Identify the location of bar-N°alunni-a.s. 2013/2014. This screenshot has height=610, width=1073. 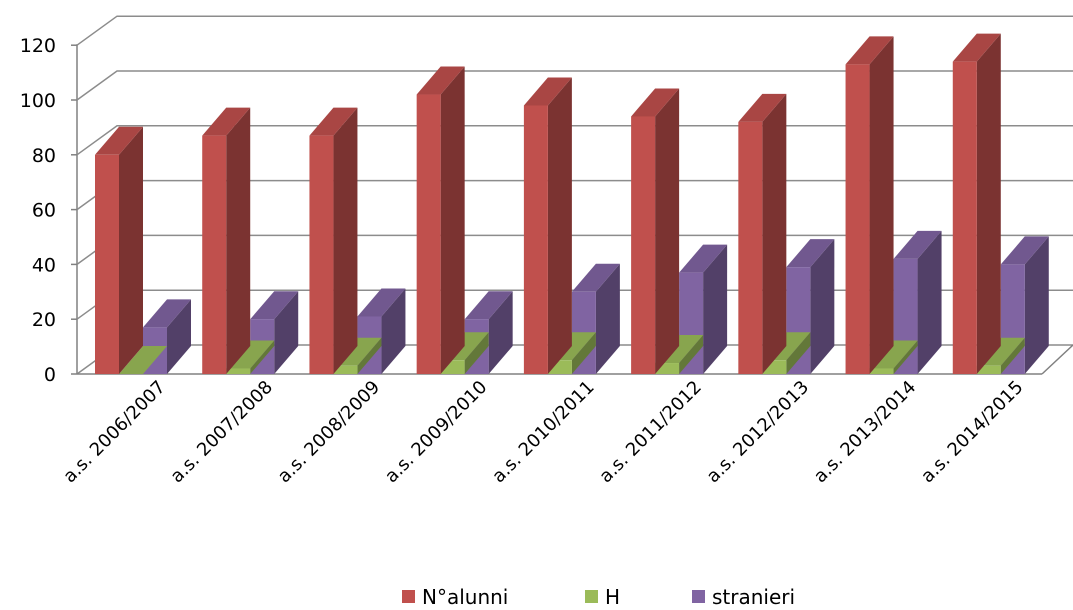
(869, 205).